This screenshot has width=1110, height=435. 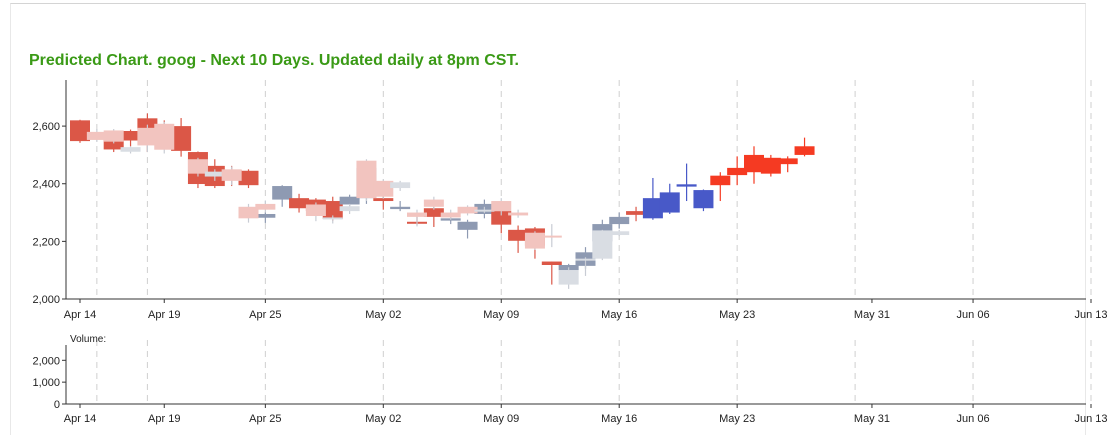 What do you see at coordinates (1090, 419) in the screenshot?
I see `volume-x-tick-label: Jun 13` at bounding box center [1090, 419].